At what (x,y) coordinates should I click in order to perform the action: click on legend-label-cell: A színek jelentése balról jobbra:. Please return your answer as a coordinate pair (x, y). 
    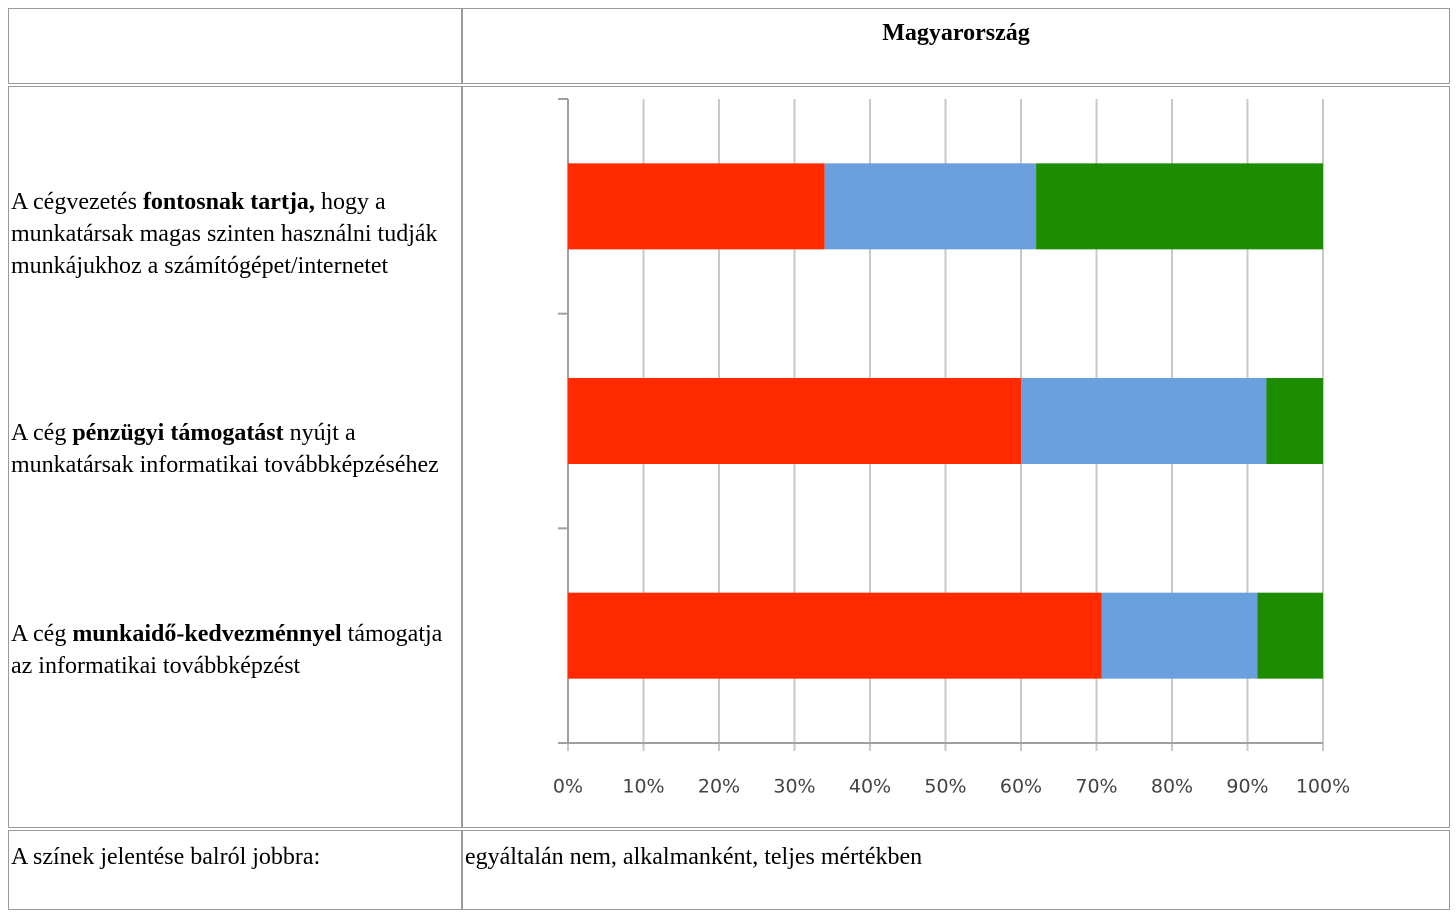
    Looking at the image, I should click on (235, 870).